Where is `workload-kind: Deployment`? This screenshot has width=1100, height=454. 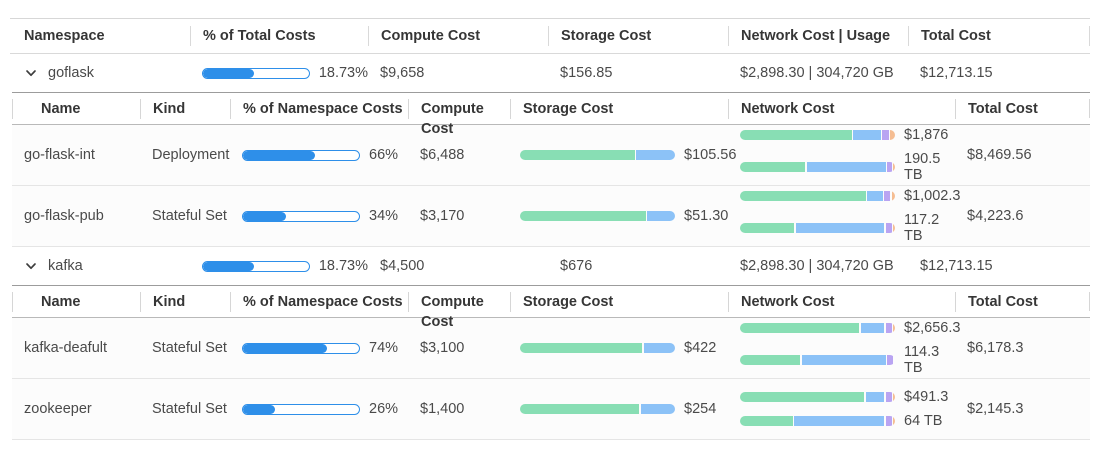 workload-kind: Deployment is located at coordinates (191, 155).